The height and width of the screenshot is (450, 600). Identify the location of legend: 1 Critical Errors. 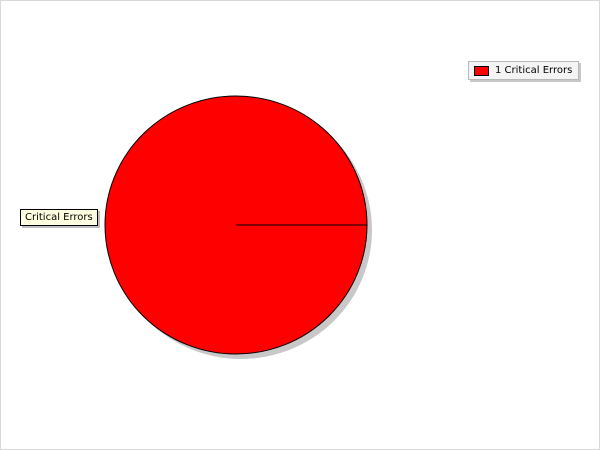
(524, 70).